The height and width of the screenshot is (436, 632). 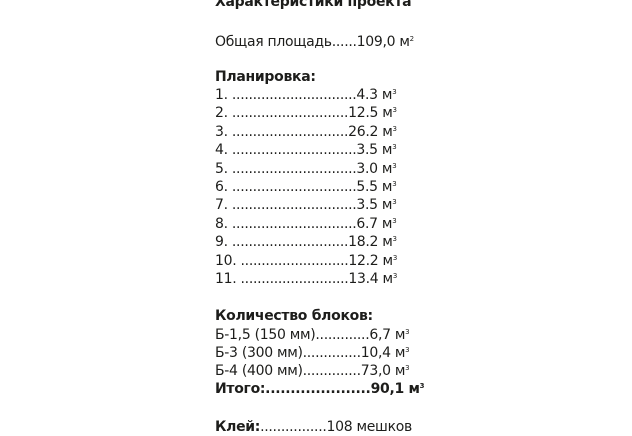 I want to click on layout-item: 7. ..............................3.5 м3, so click(x=306, y=205).